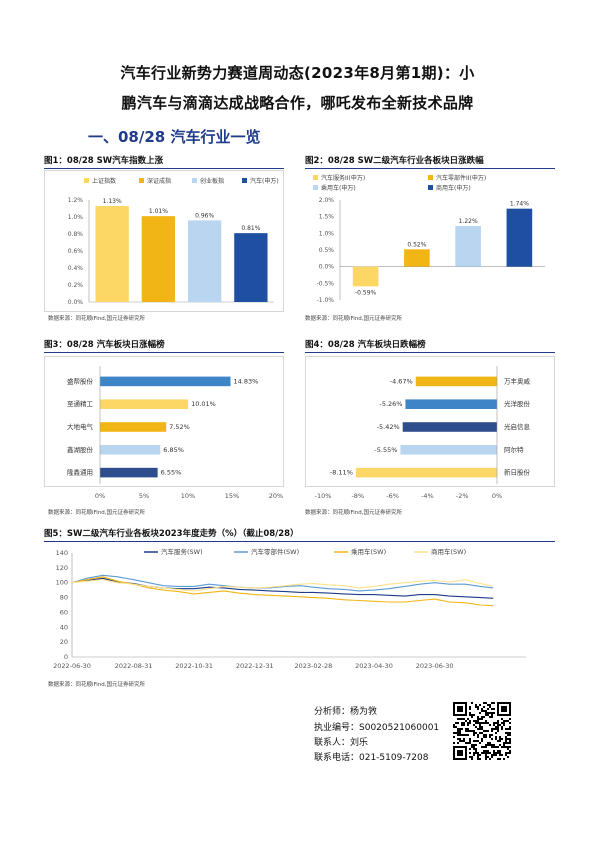 The height and width of the screenshot is (842, 595). I want to click on fig2-ytick: 2.0%, so click(327, 200).